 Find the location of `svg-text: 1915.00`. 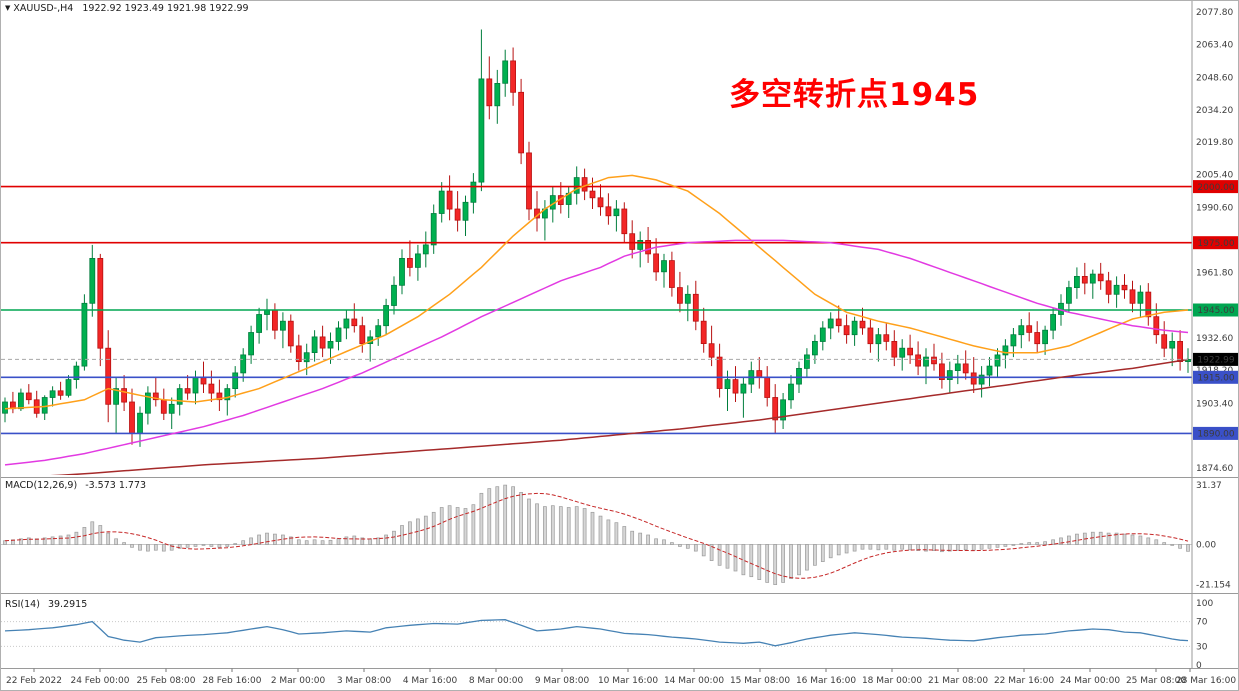

svg-text: 1915.00 is located at coordinates (1215, 379).